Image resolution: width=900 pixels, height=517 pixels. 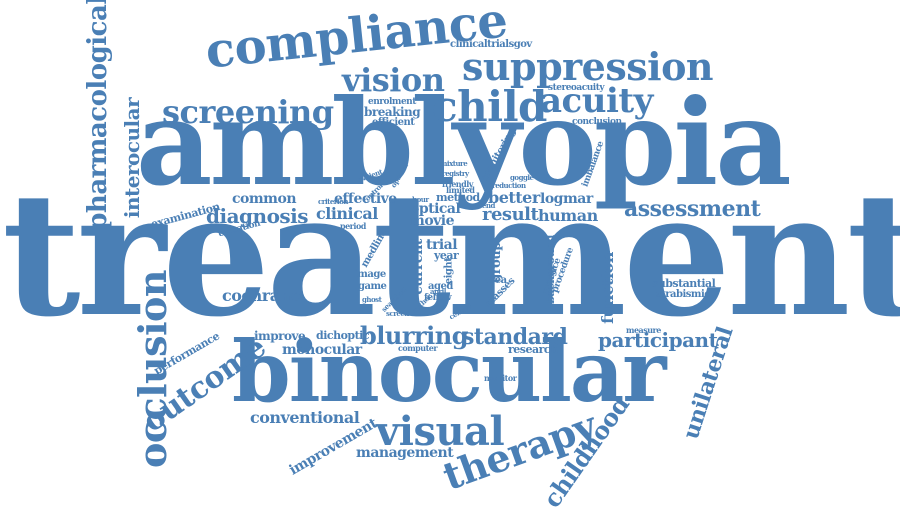 I want to click on word-measure: measure, so click(x=643, y=330).